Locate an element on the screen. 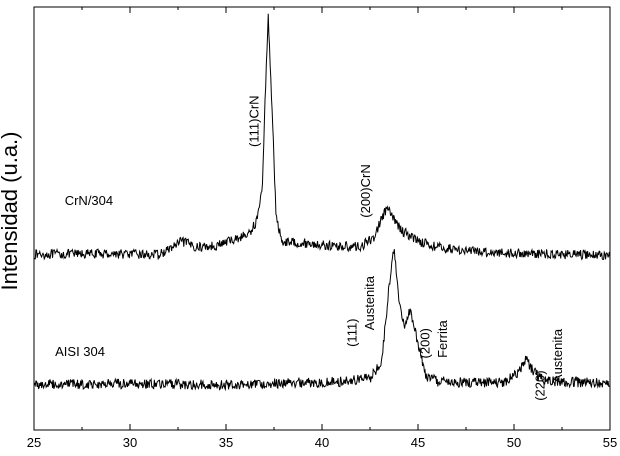 The height and width of the screenshot is (456, 620). series-label-group: CrN/304 AISI 304 is located at coordinates (84, 276).